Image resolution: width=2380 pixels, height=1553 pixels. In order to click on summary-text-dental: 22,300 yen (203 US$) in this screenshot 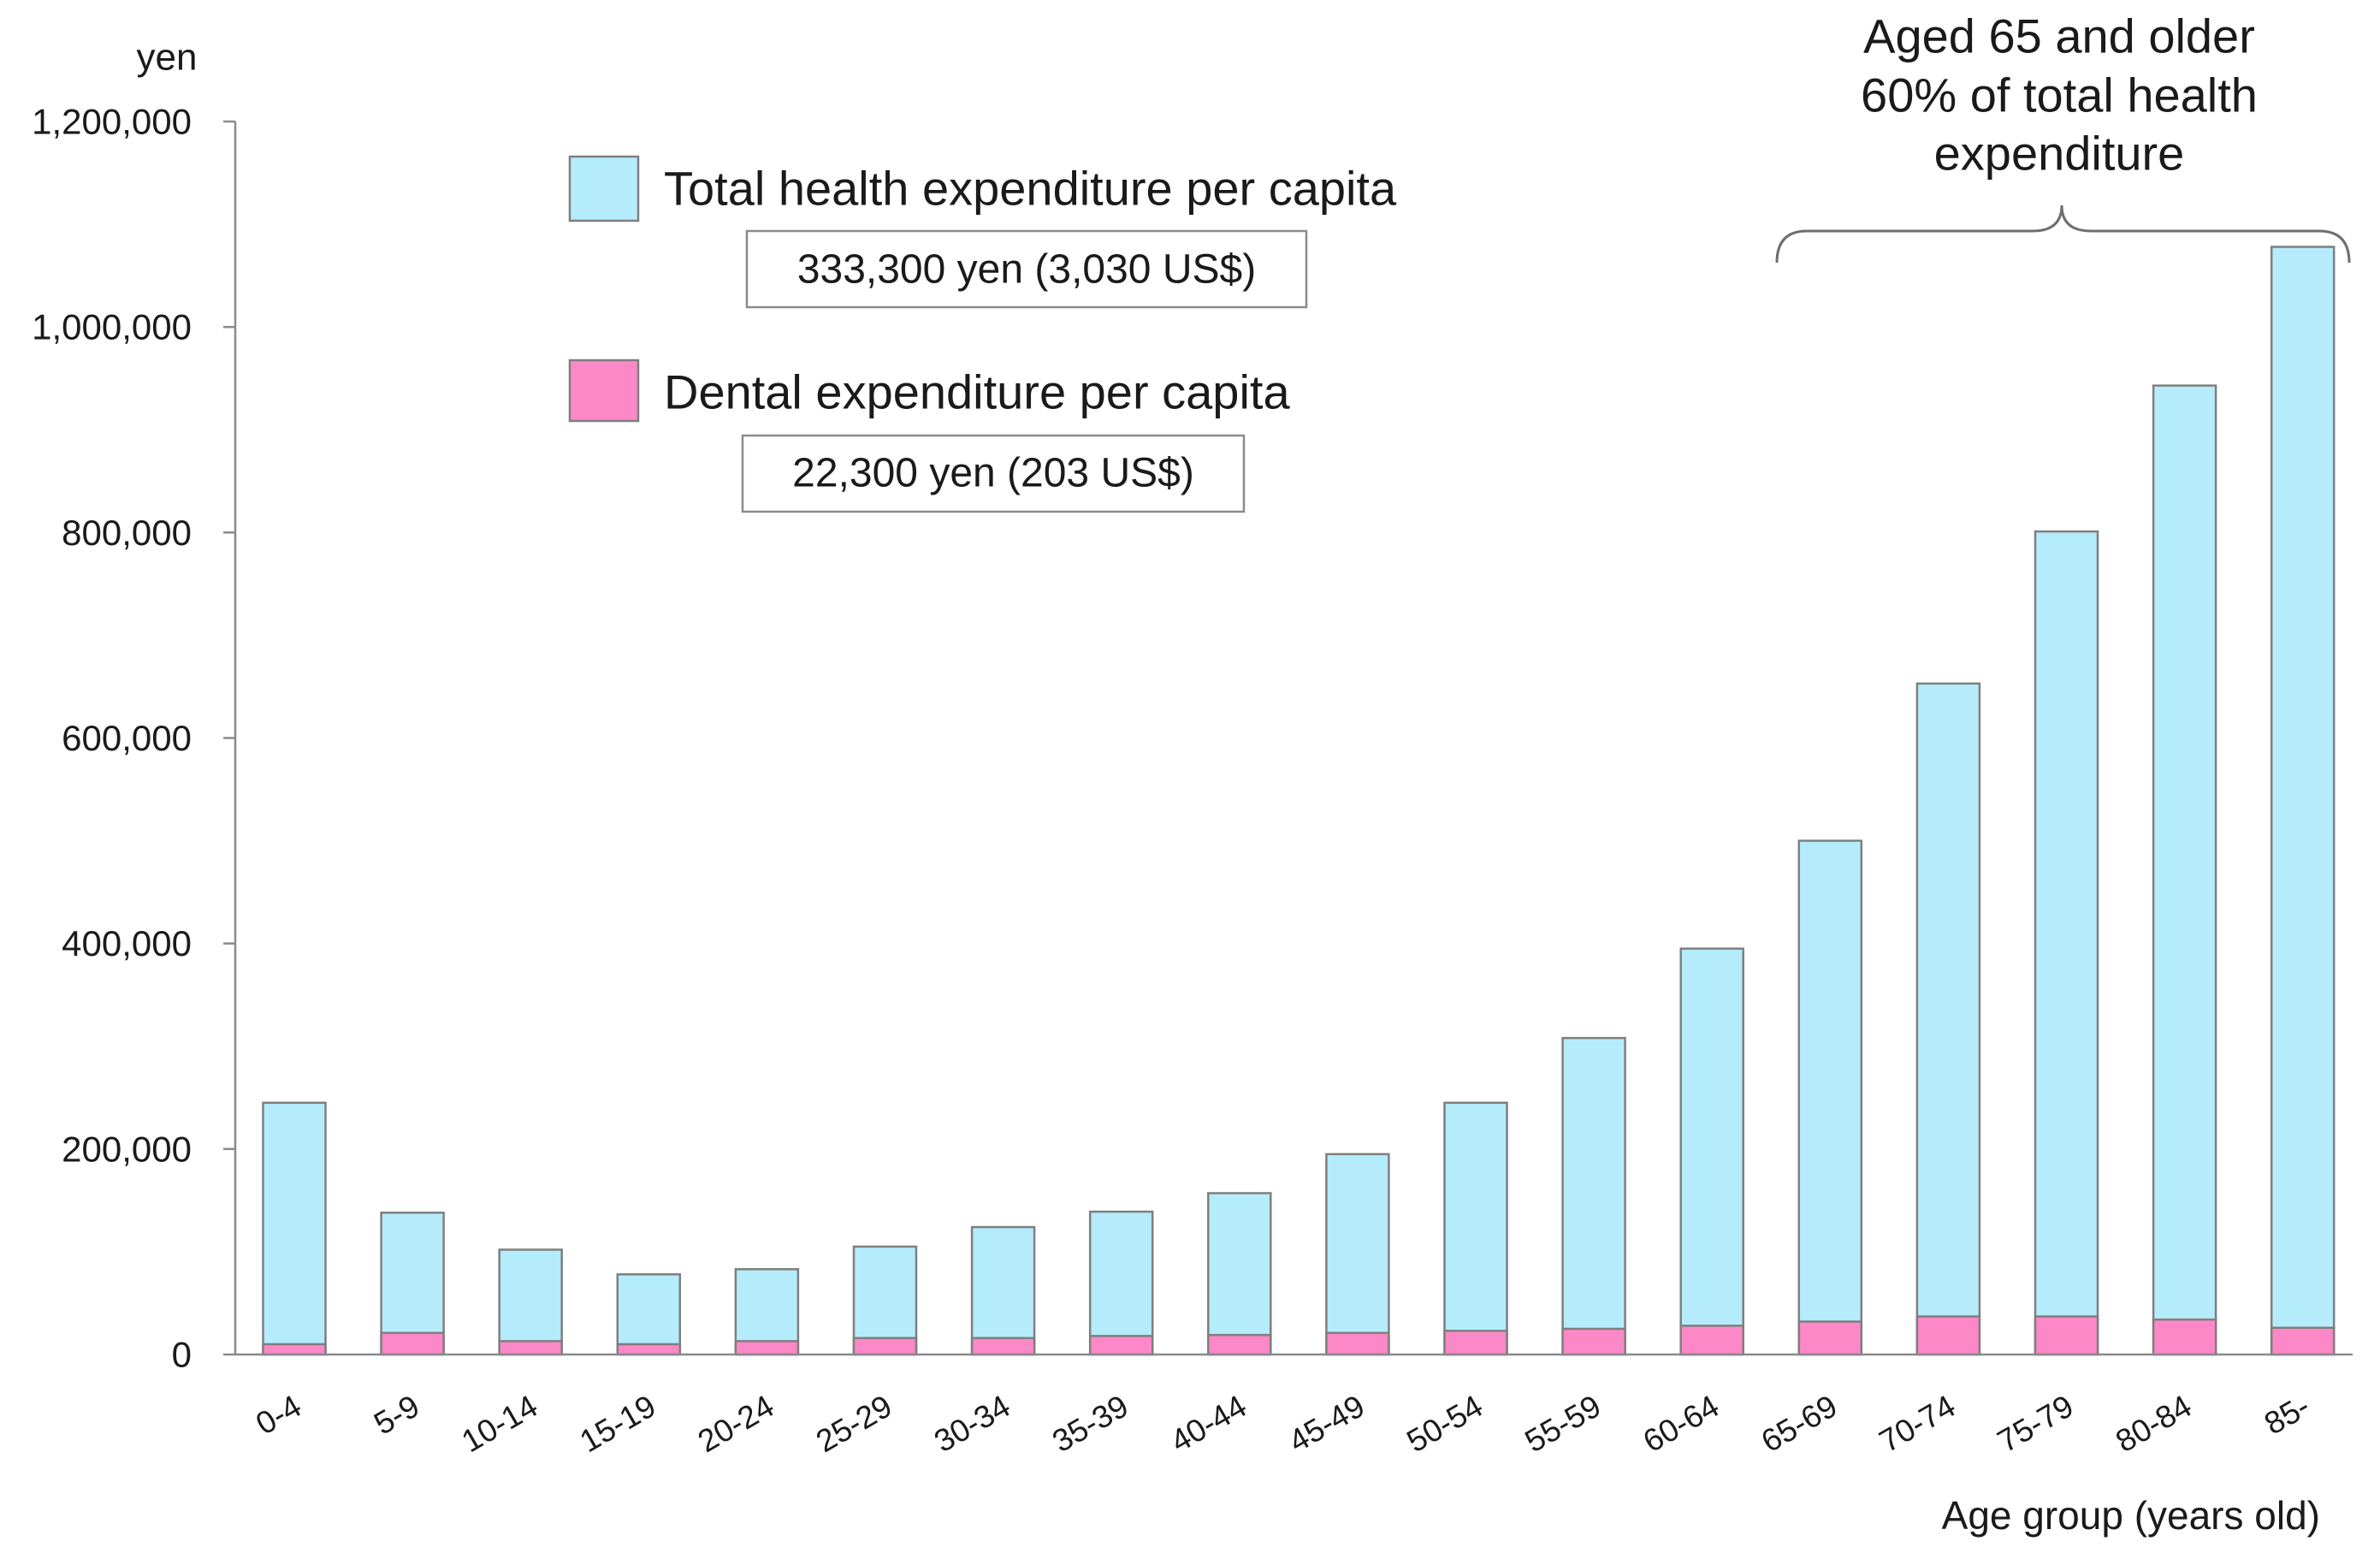, I will do `click(993, 473)`.